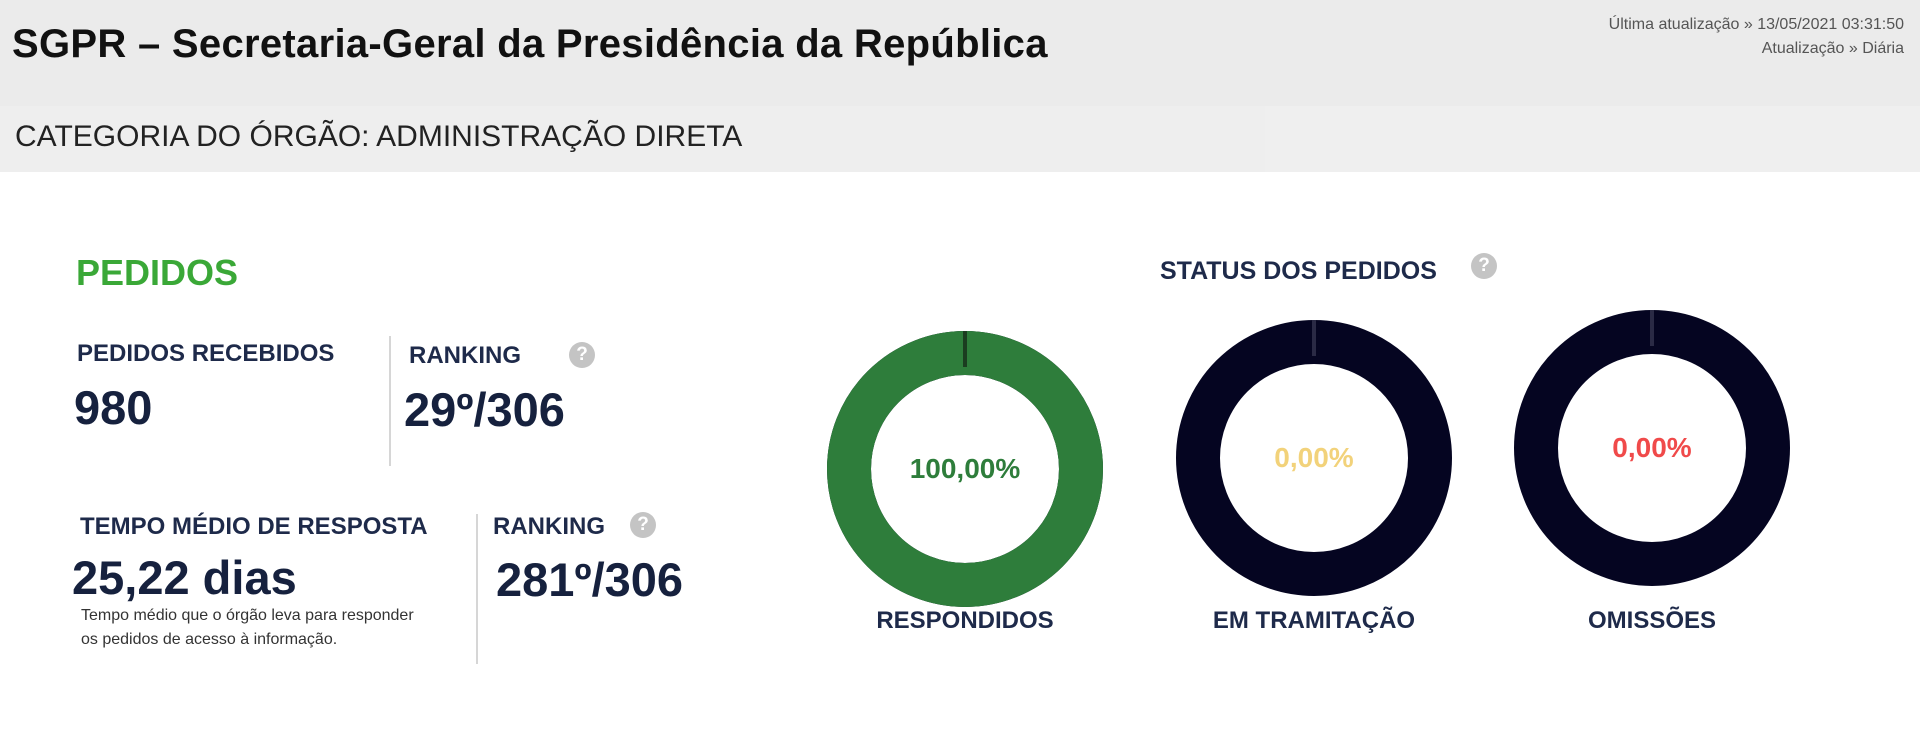 Image resolution: width=1920 pixels, height=748 pixels. I want to click on donut-value: 100,00%, so click(965, 468).